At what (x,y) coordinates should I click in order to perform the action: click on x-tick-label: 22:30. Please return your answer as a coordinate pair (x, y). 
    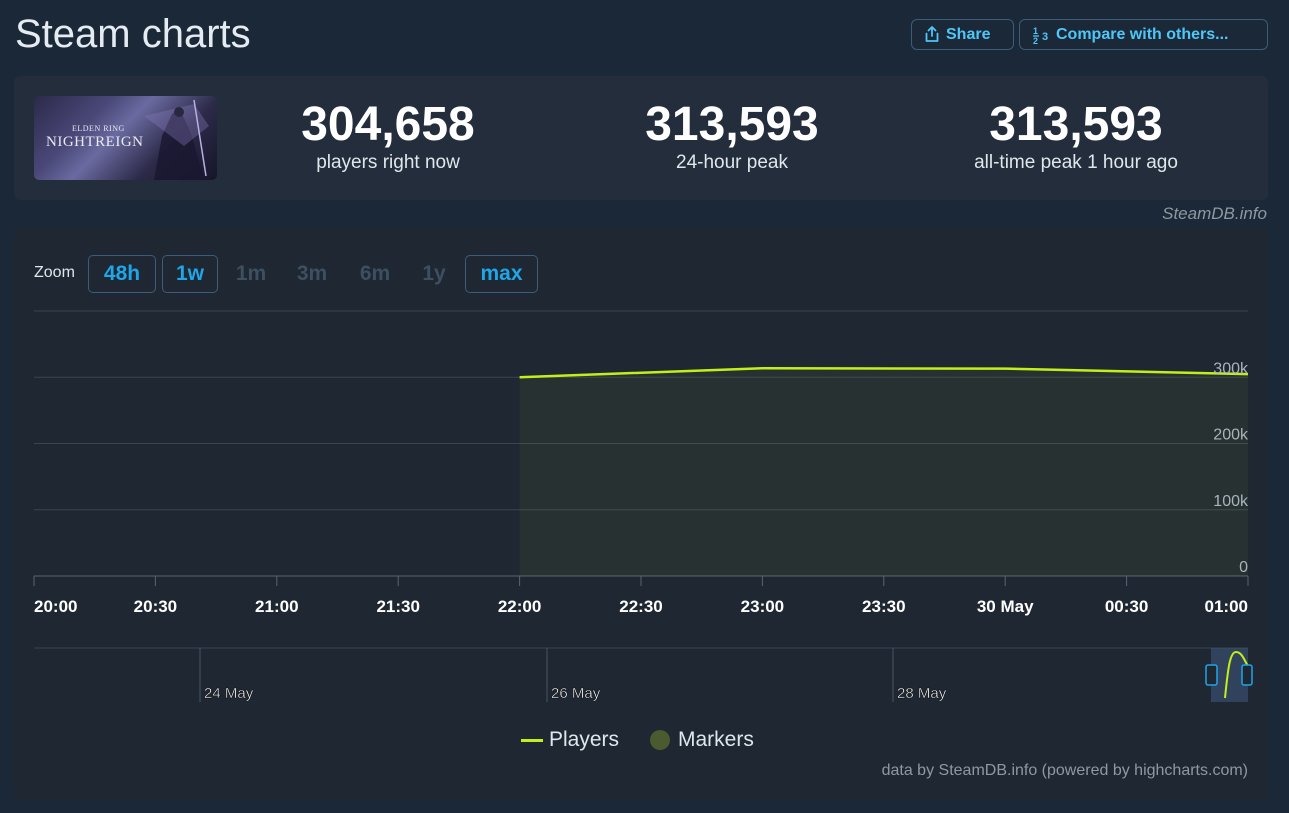
    Looking at the image, I should click on (640, 606).